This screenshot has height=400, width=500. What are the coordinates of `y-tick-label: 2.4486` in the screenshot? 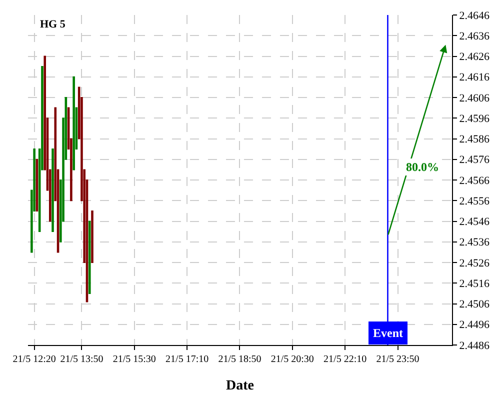 It's located at (474, 346).